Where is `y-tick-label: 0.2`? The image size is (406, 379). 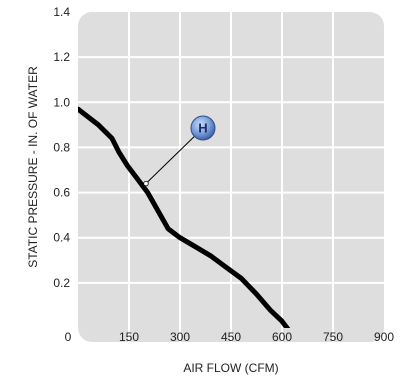 y-tick-label: 0.2 is located at coordinates (61, 283).